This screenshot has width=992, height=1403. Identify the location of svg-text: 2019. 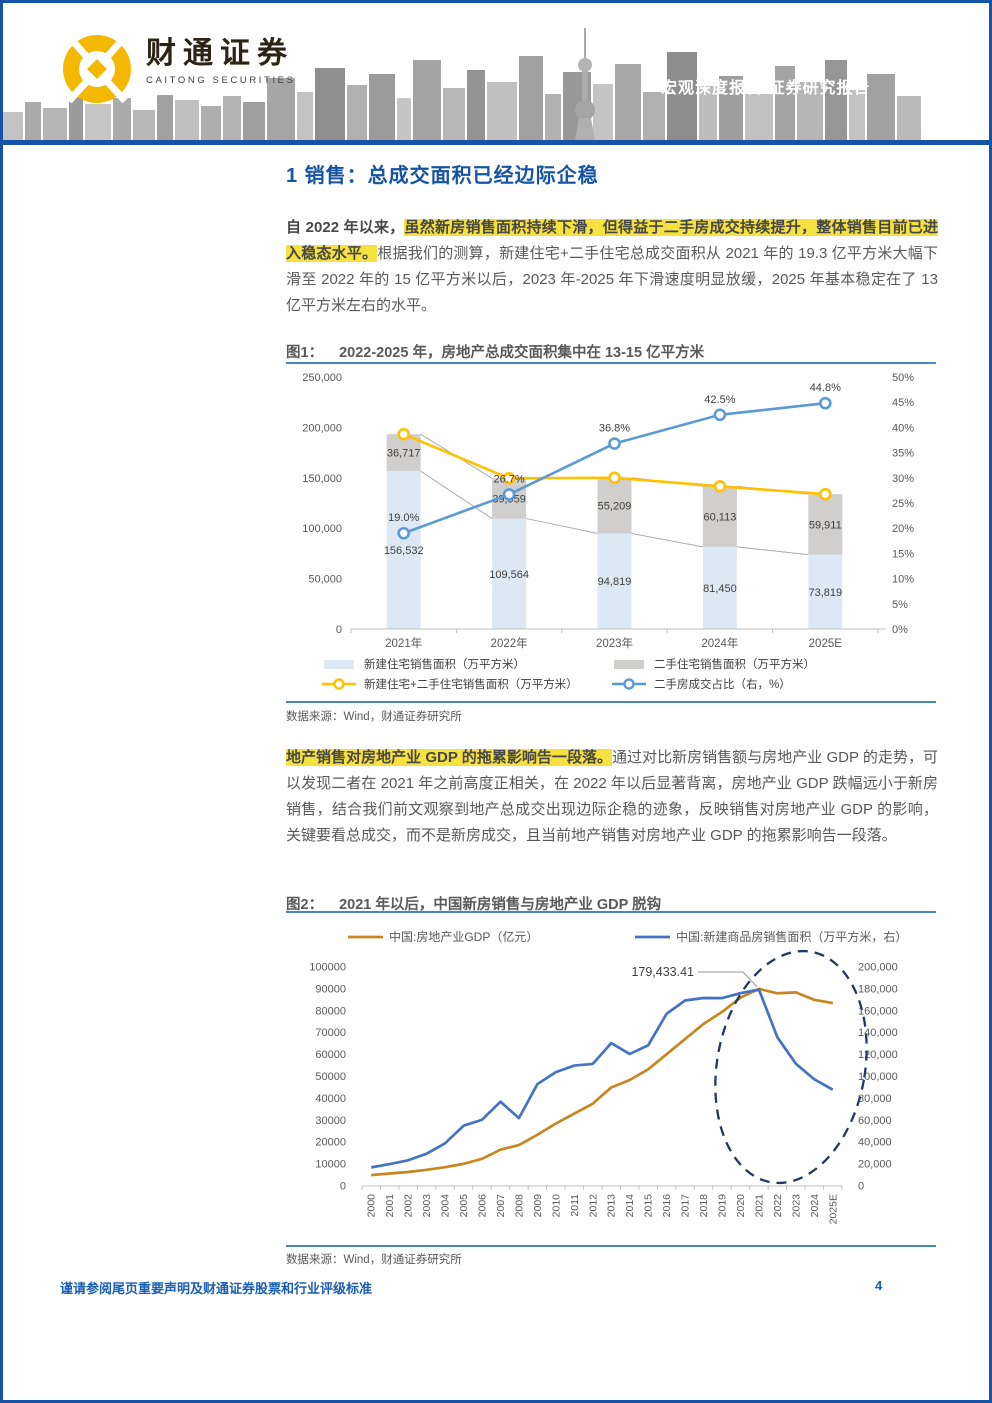
(723, 1206).